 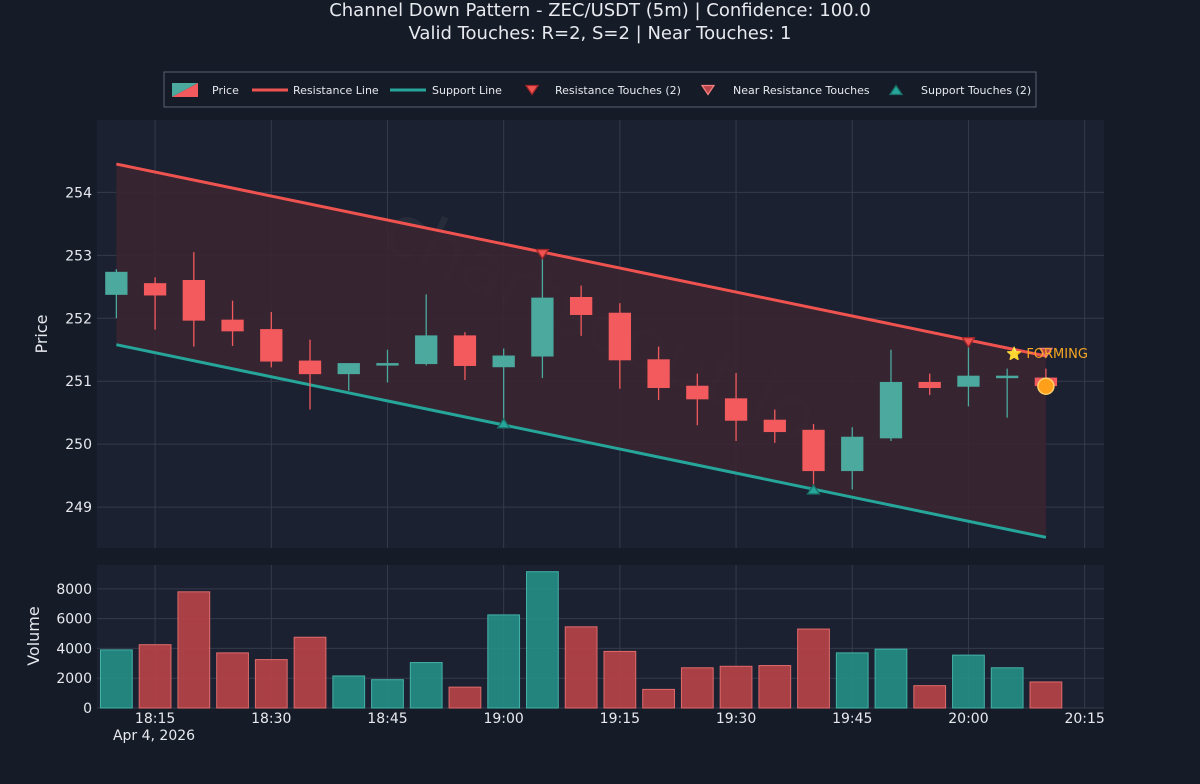 I want to click on volume-tick-label: 6000, so click(x=74, y=620).